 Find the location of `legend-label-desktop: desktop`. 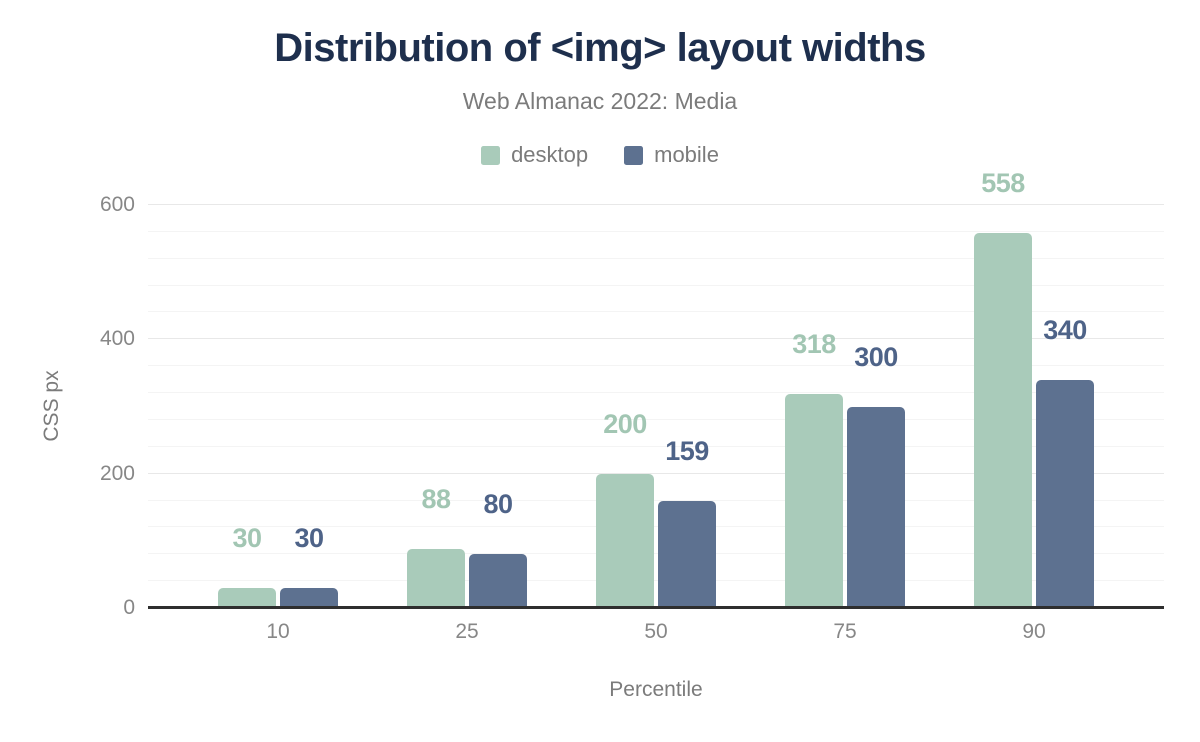

legend-label-desktop: desktop is located at coordinates (550, 154).